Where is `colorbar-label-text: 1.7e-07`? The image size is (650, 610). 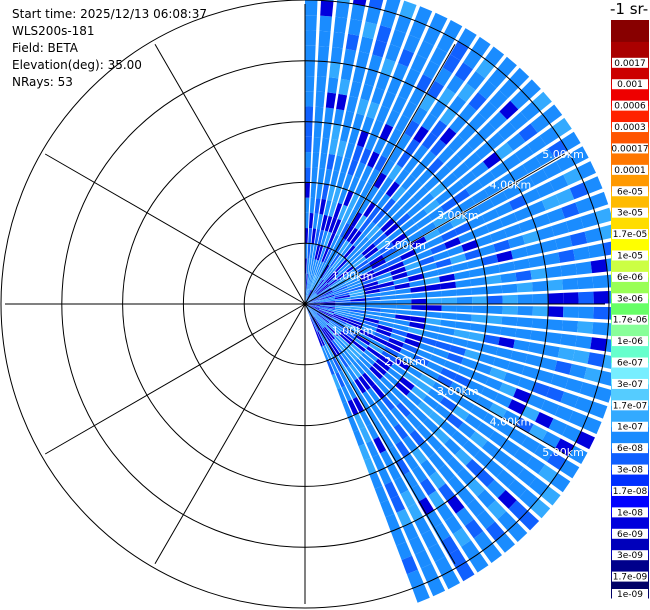 colorbar-label-text: 1.7e-07 is located at coordinates (630, 406).